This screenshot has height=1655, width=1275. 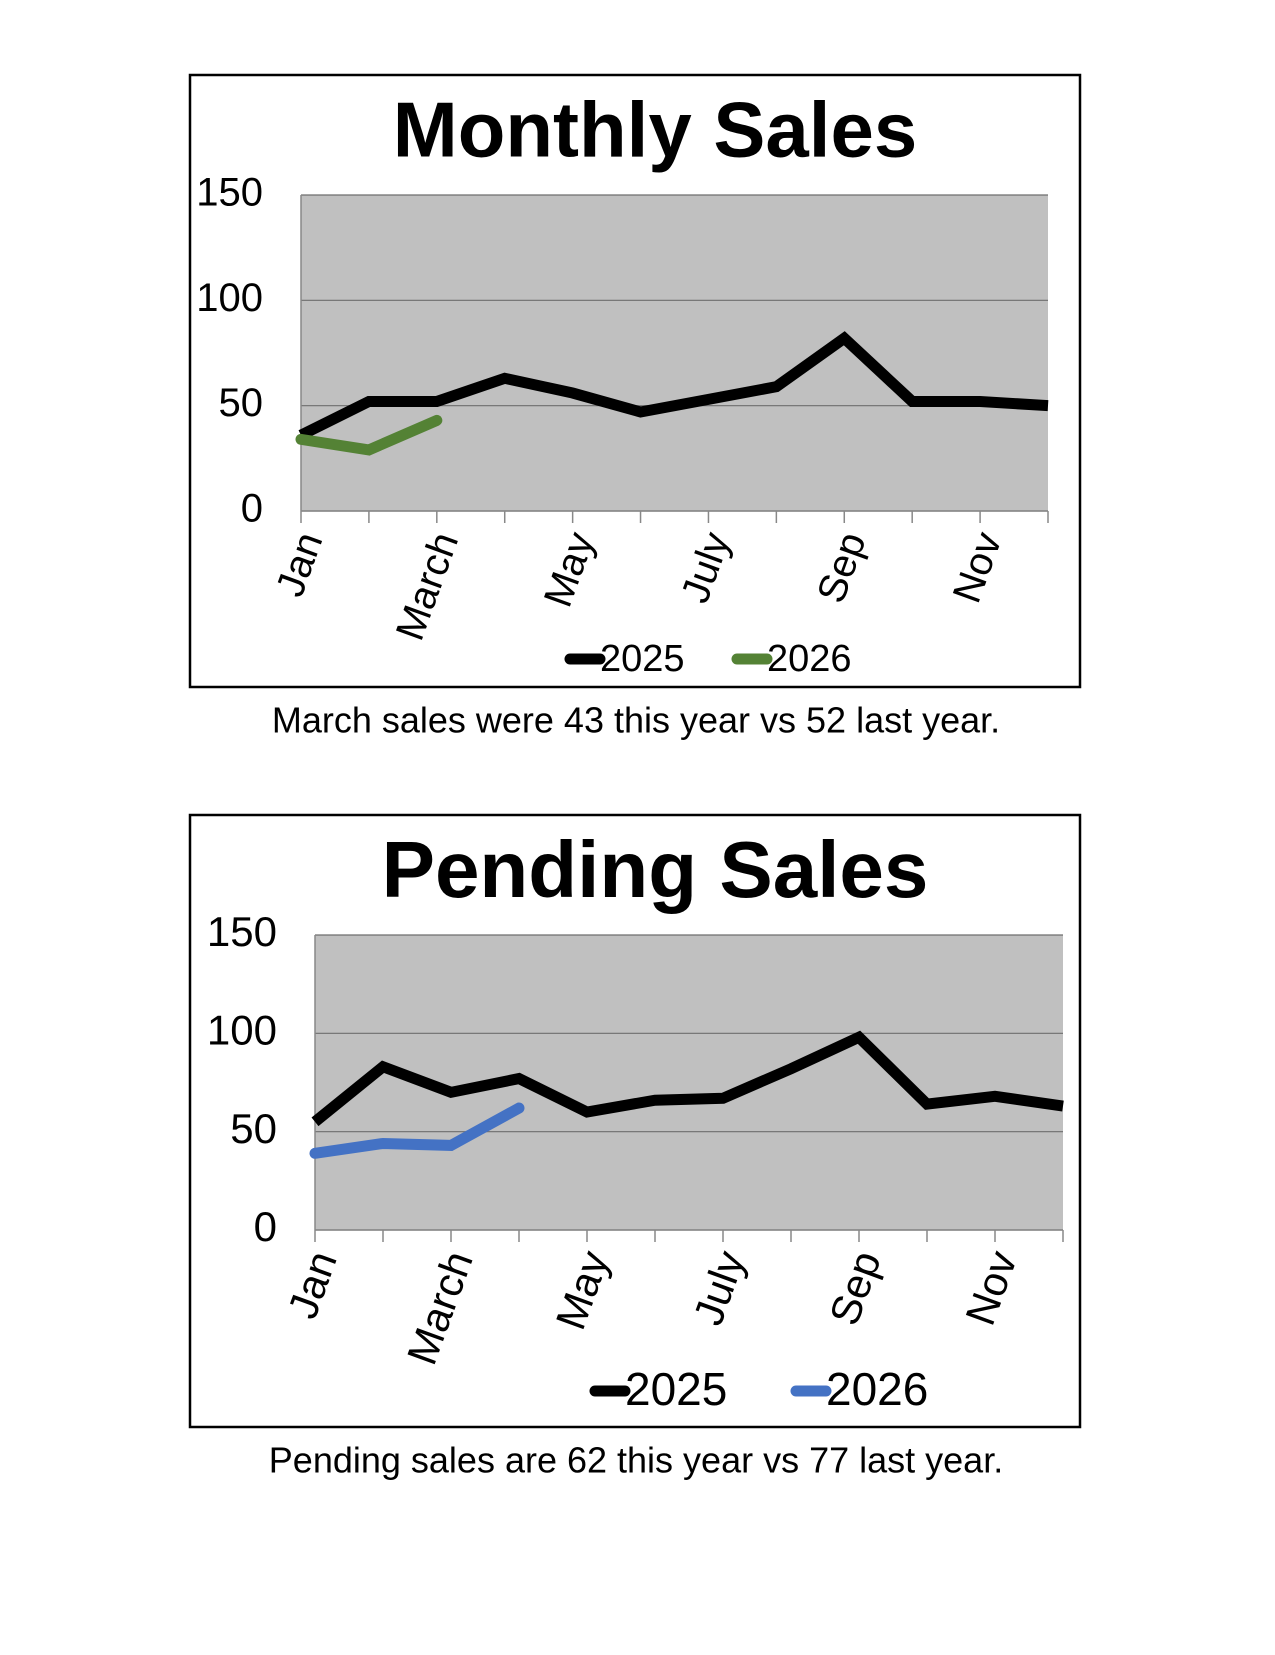 I want to click on chart-title: Pending Sales, so click(x=655, y=869).